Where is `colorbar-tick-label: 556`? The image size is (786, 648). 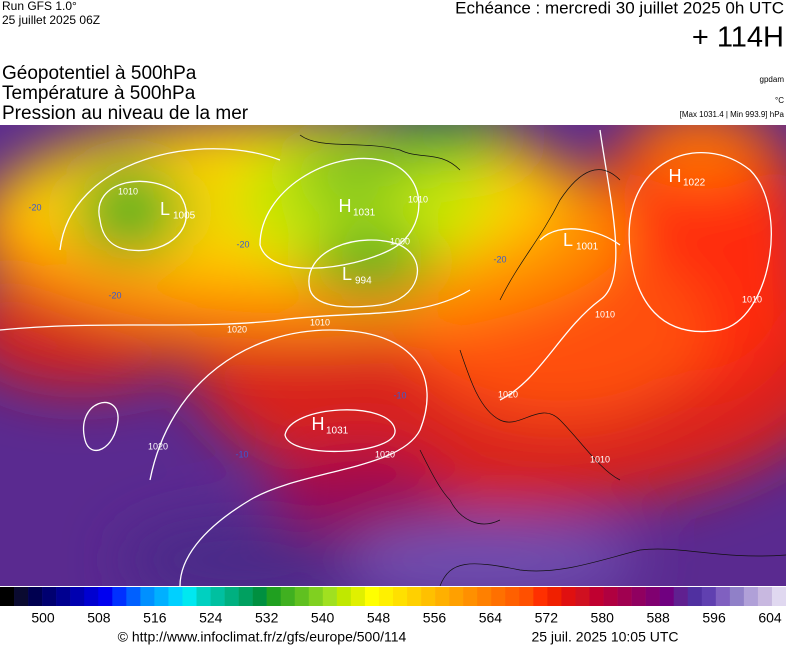 colorbar-tick-label: 556 is located at coordinates (435, 618).